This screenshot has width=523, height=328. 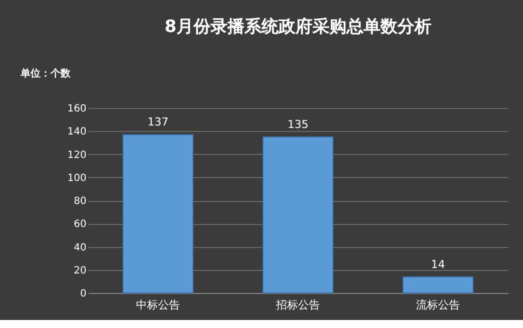 What do you see at coordinates (76, 132) in the screenshot?
I see `y-tick-label: 140` at bounding box center [76, 132].